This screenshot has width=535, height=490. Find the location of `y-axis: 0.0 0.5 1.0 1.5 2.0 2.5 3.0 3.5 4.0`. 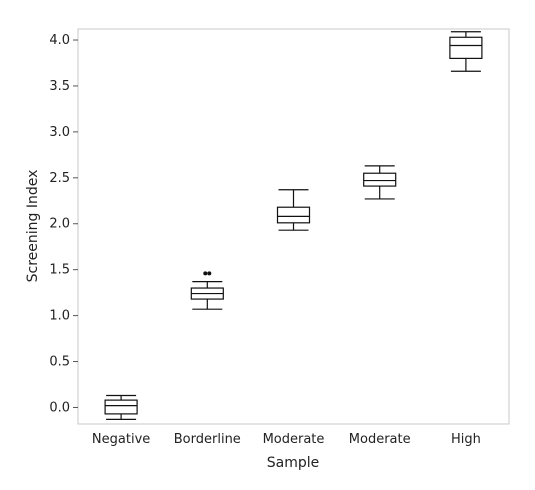

y-axis: 0.0 0.5 1.0 1.5 2.0 2.5 3.0 3.5 4.0 is located at coordinates (63, 224).